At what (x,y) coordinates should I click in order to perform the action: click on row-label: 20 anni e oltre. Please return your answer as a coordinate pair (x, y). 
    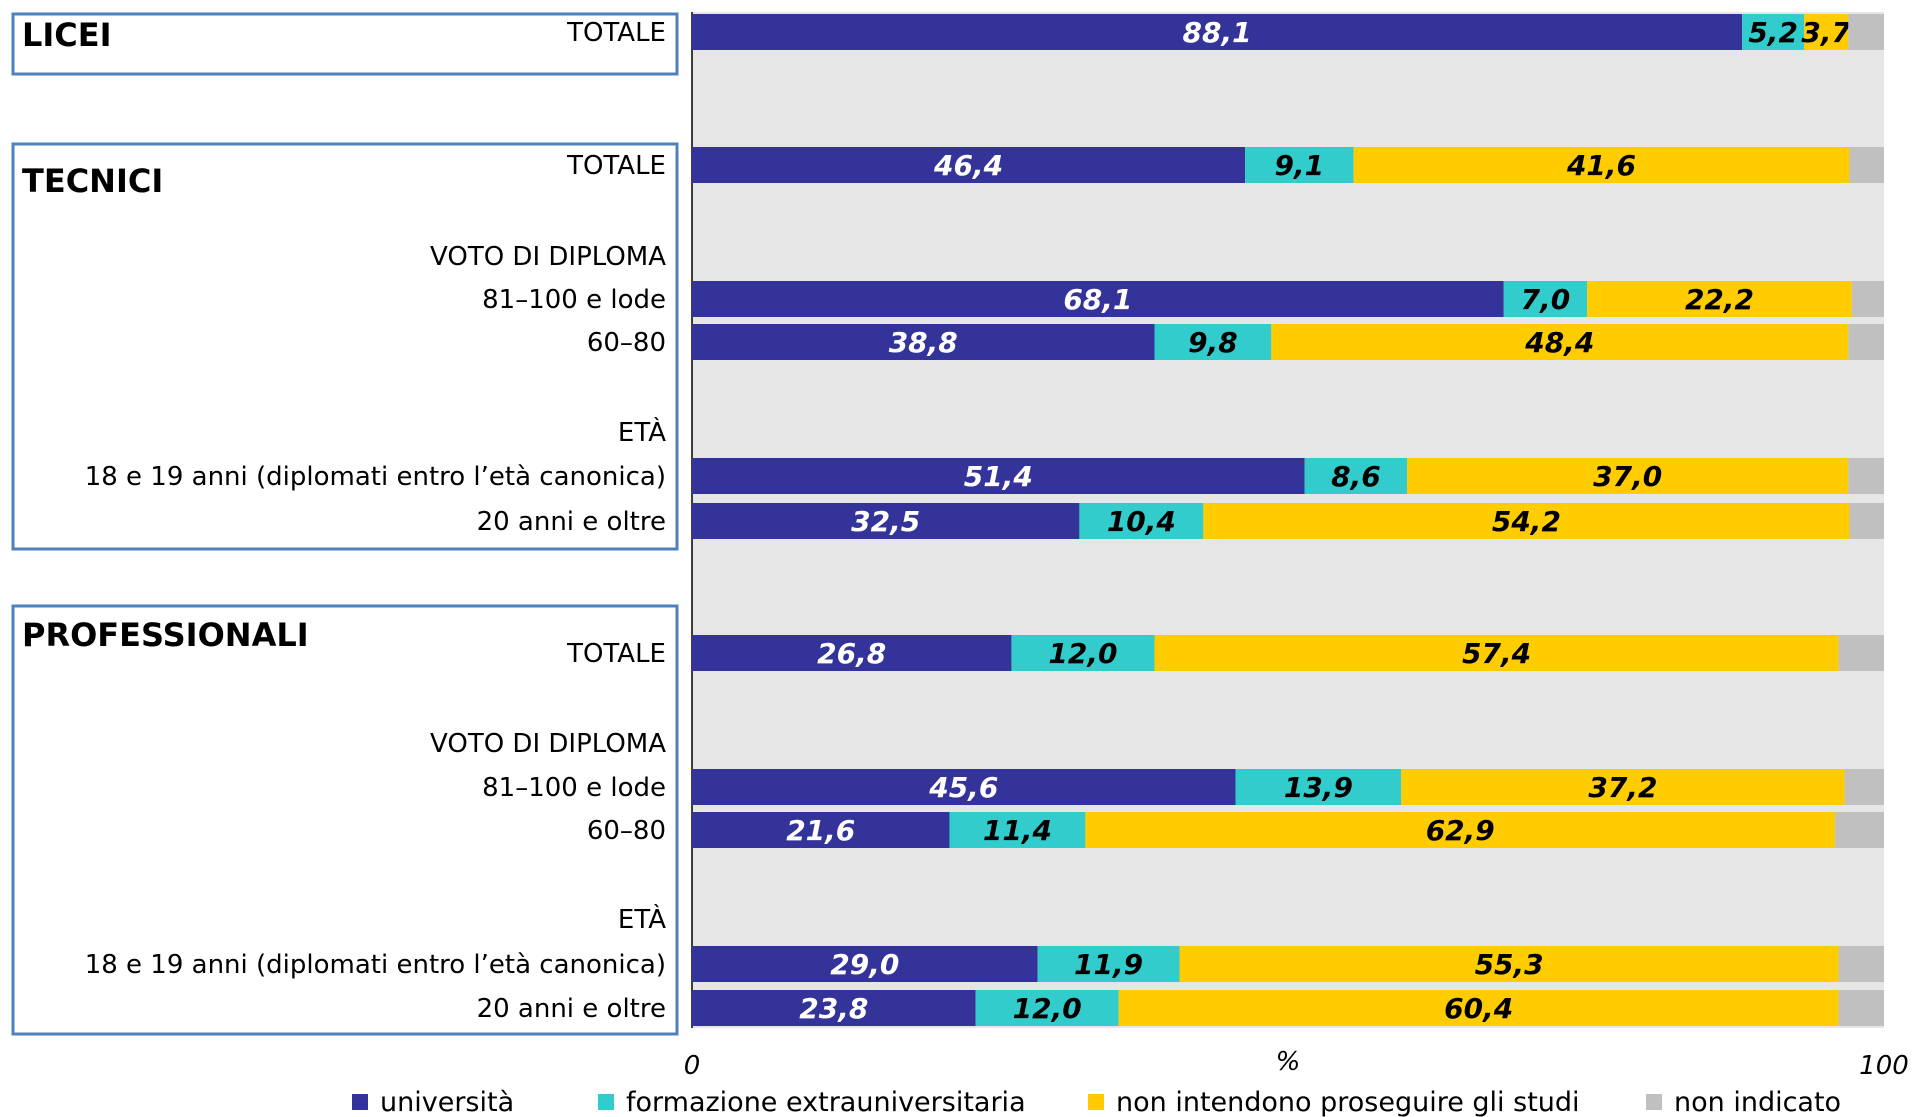
    Looking at the image, I should click on (571, 522).